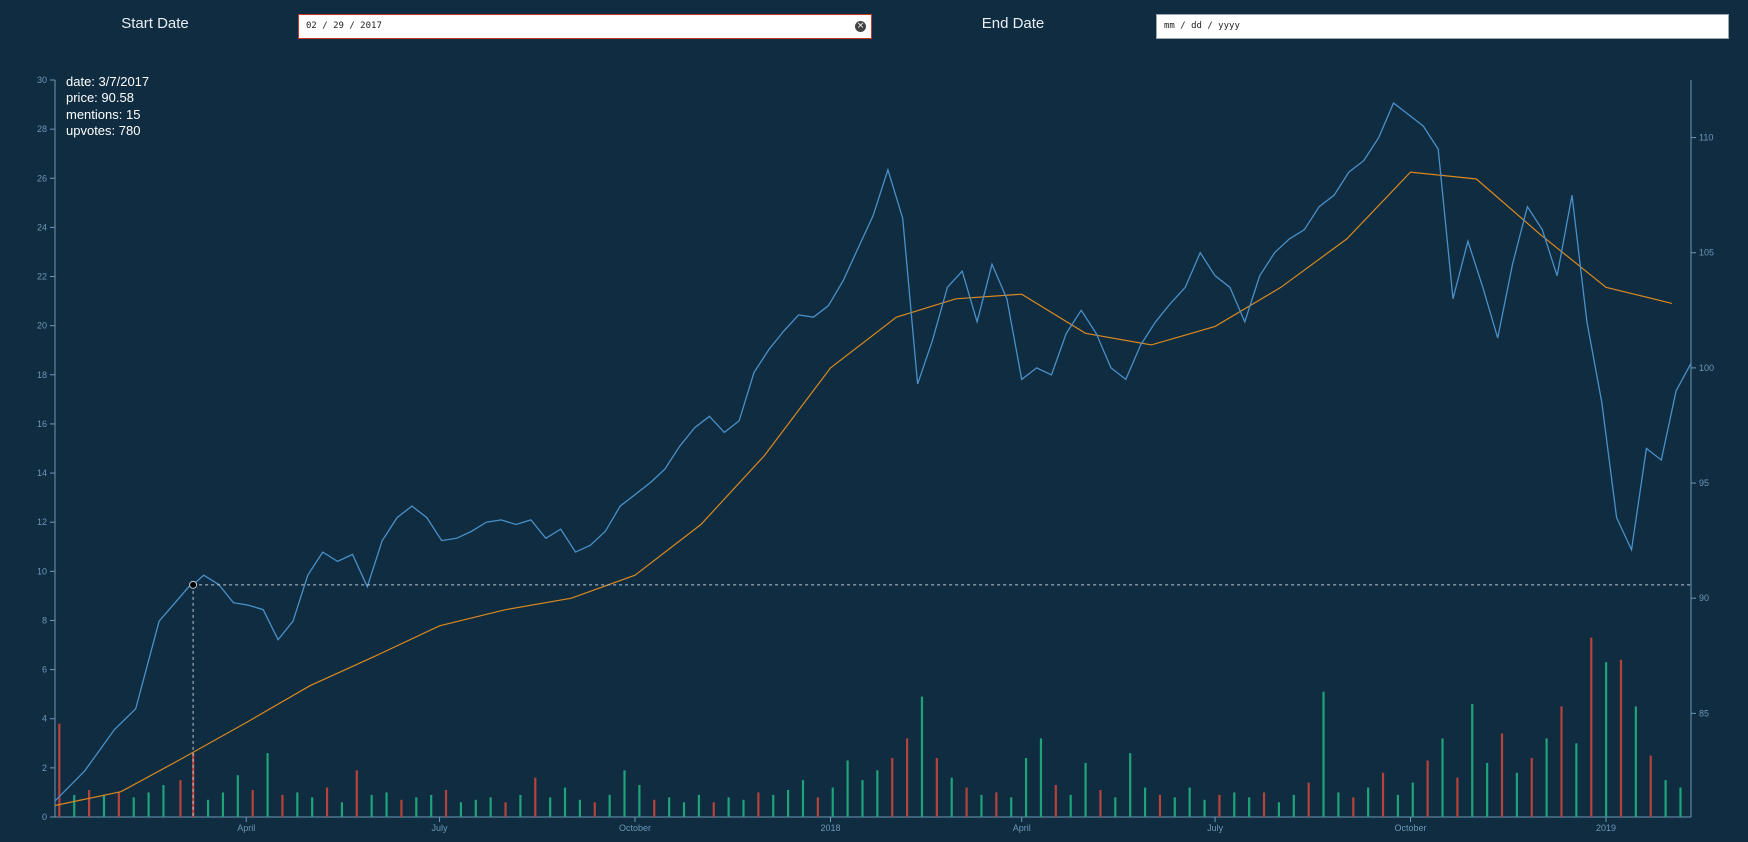  What do you see at coordinates (585, 26) in the screenshot?
I see `start-date-input: 02 / 29 / 2017 ×` at bounding box center [585, 26].